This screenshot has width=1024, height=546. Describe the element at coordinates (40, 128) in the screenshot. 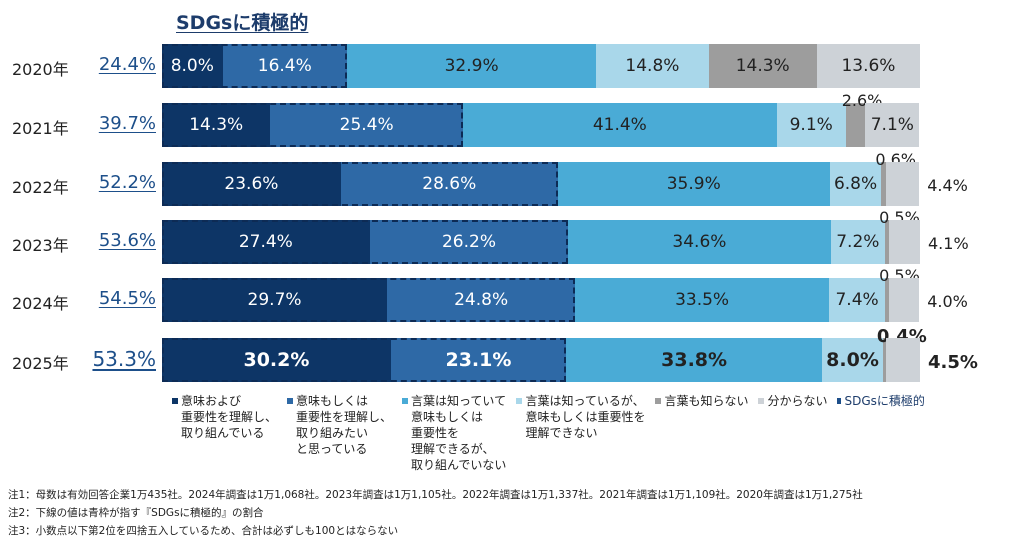

I see `year-label: 2021年` at that location.